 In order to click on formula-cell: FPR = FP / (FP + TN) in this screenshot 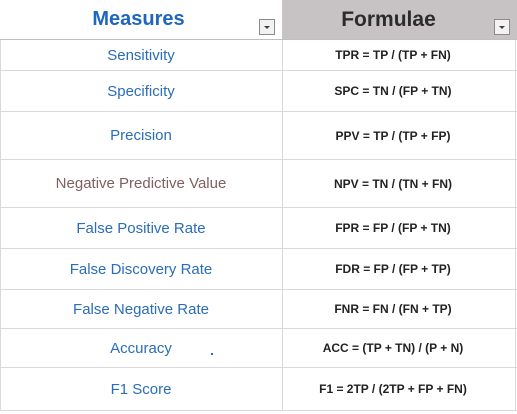, I will do `click(399, 228)`.